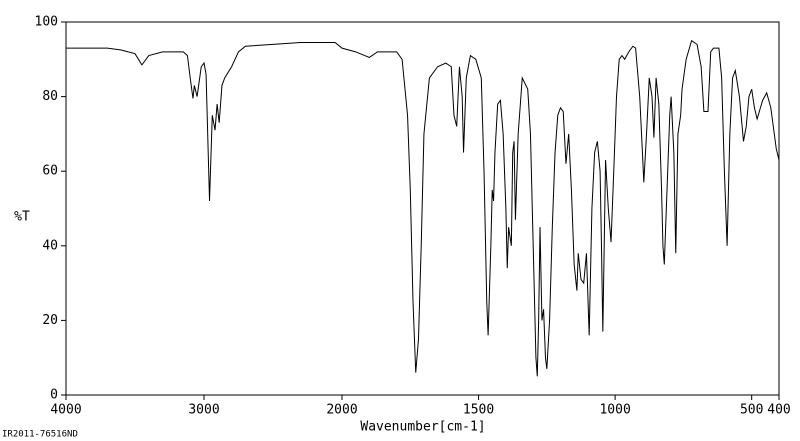 This screenshot has width=800, height=441. I want to click on footer: IR2011-76516ND, so click(40, 435).